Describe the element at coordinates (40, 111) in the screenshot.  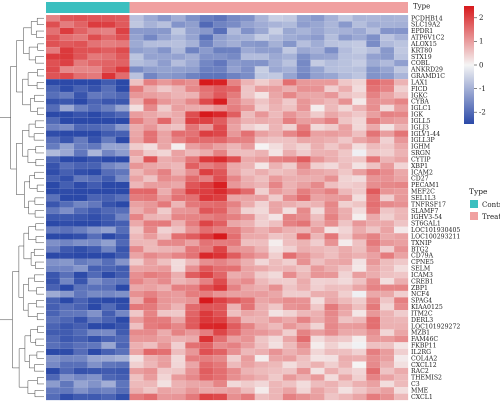
I see `dendrogram-branch` at that location.